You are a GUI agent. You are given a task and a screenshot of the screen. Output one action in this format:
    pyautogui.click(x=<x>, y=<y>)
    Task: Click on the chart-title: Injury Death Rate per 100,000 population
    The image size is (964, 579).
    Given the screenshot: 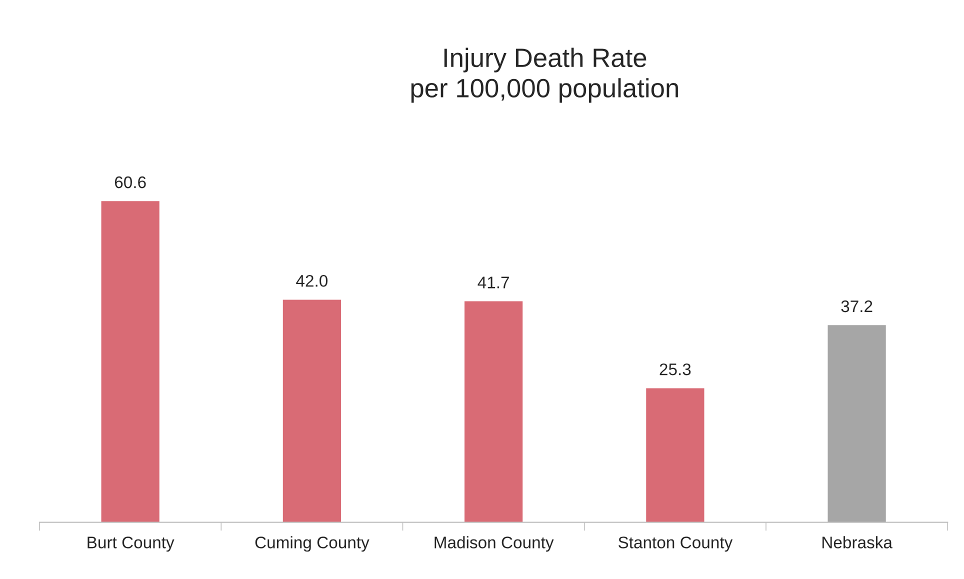 What is the action you would take?
    pyautogui.click(x=544, y=75)
    